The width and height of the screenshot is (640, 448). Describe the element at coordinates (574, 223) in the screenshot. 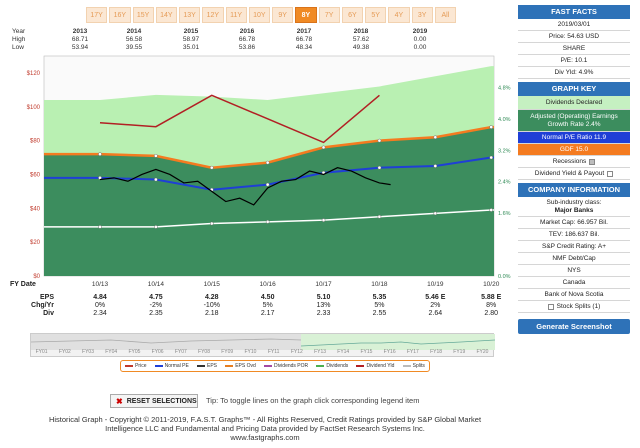

I see `market-cap: Market Cap: 66.957 Bil.` at that location.